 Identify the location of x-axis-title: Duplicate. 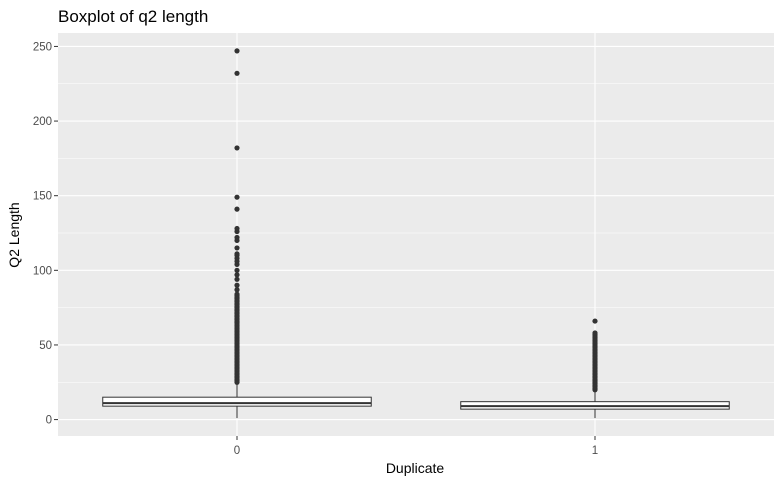
(415, 468).